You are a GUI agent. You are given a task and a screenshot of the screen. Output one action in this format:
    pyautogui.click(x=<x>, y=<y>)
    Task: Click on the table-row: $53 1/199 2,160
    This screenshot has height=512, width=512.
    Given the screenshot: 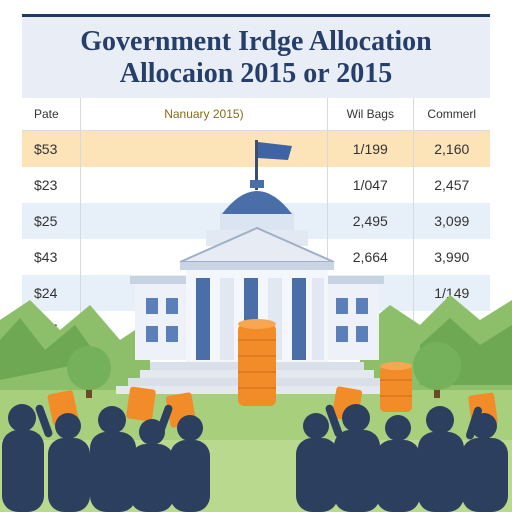 What is the action you would take?
    pyautogui.click(x=256, y=149)
    